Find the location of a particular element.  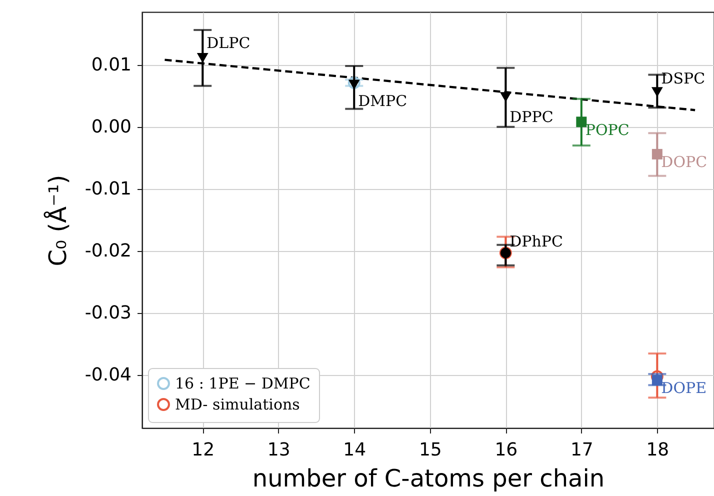

y-tick-label: -0.04 is located at coordinates (108, 375).